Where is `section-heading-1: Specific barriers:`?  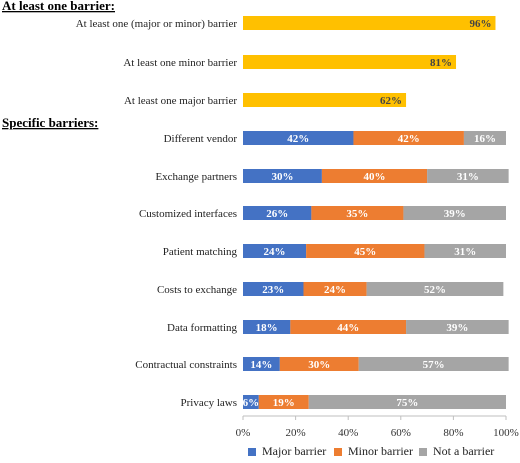 section-heading-1: Specific barriers: is located at coordinates (50, 122).